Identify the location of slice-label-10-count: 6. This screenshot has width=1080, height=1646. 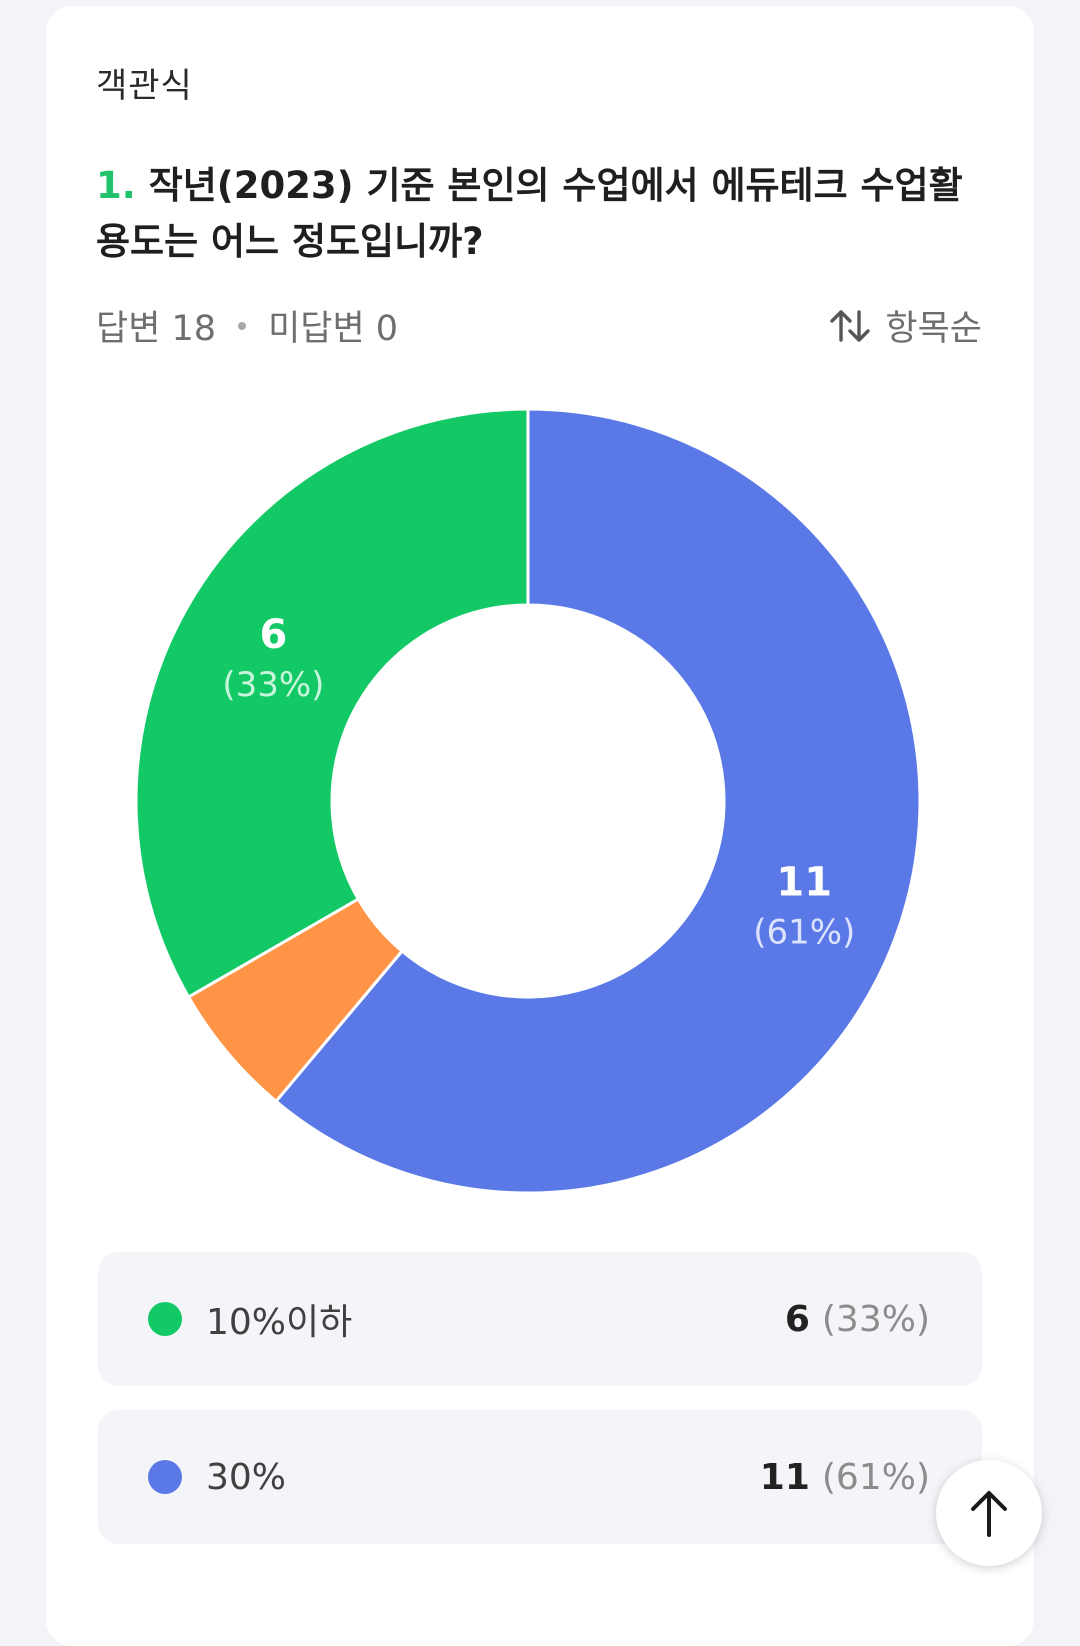
(273, 635).